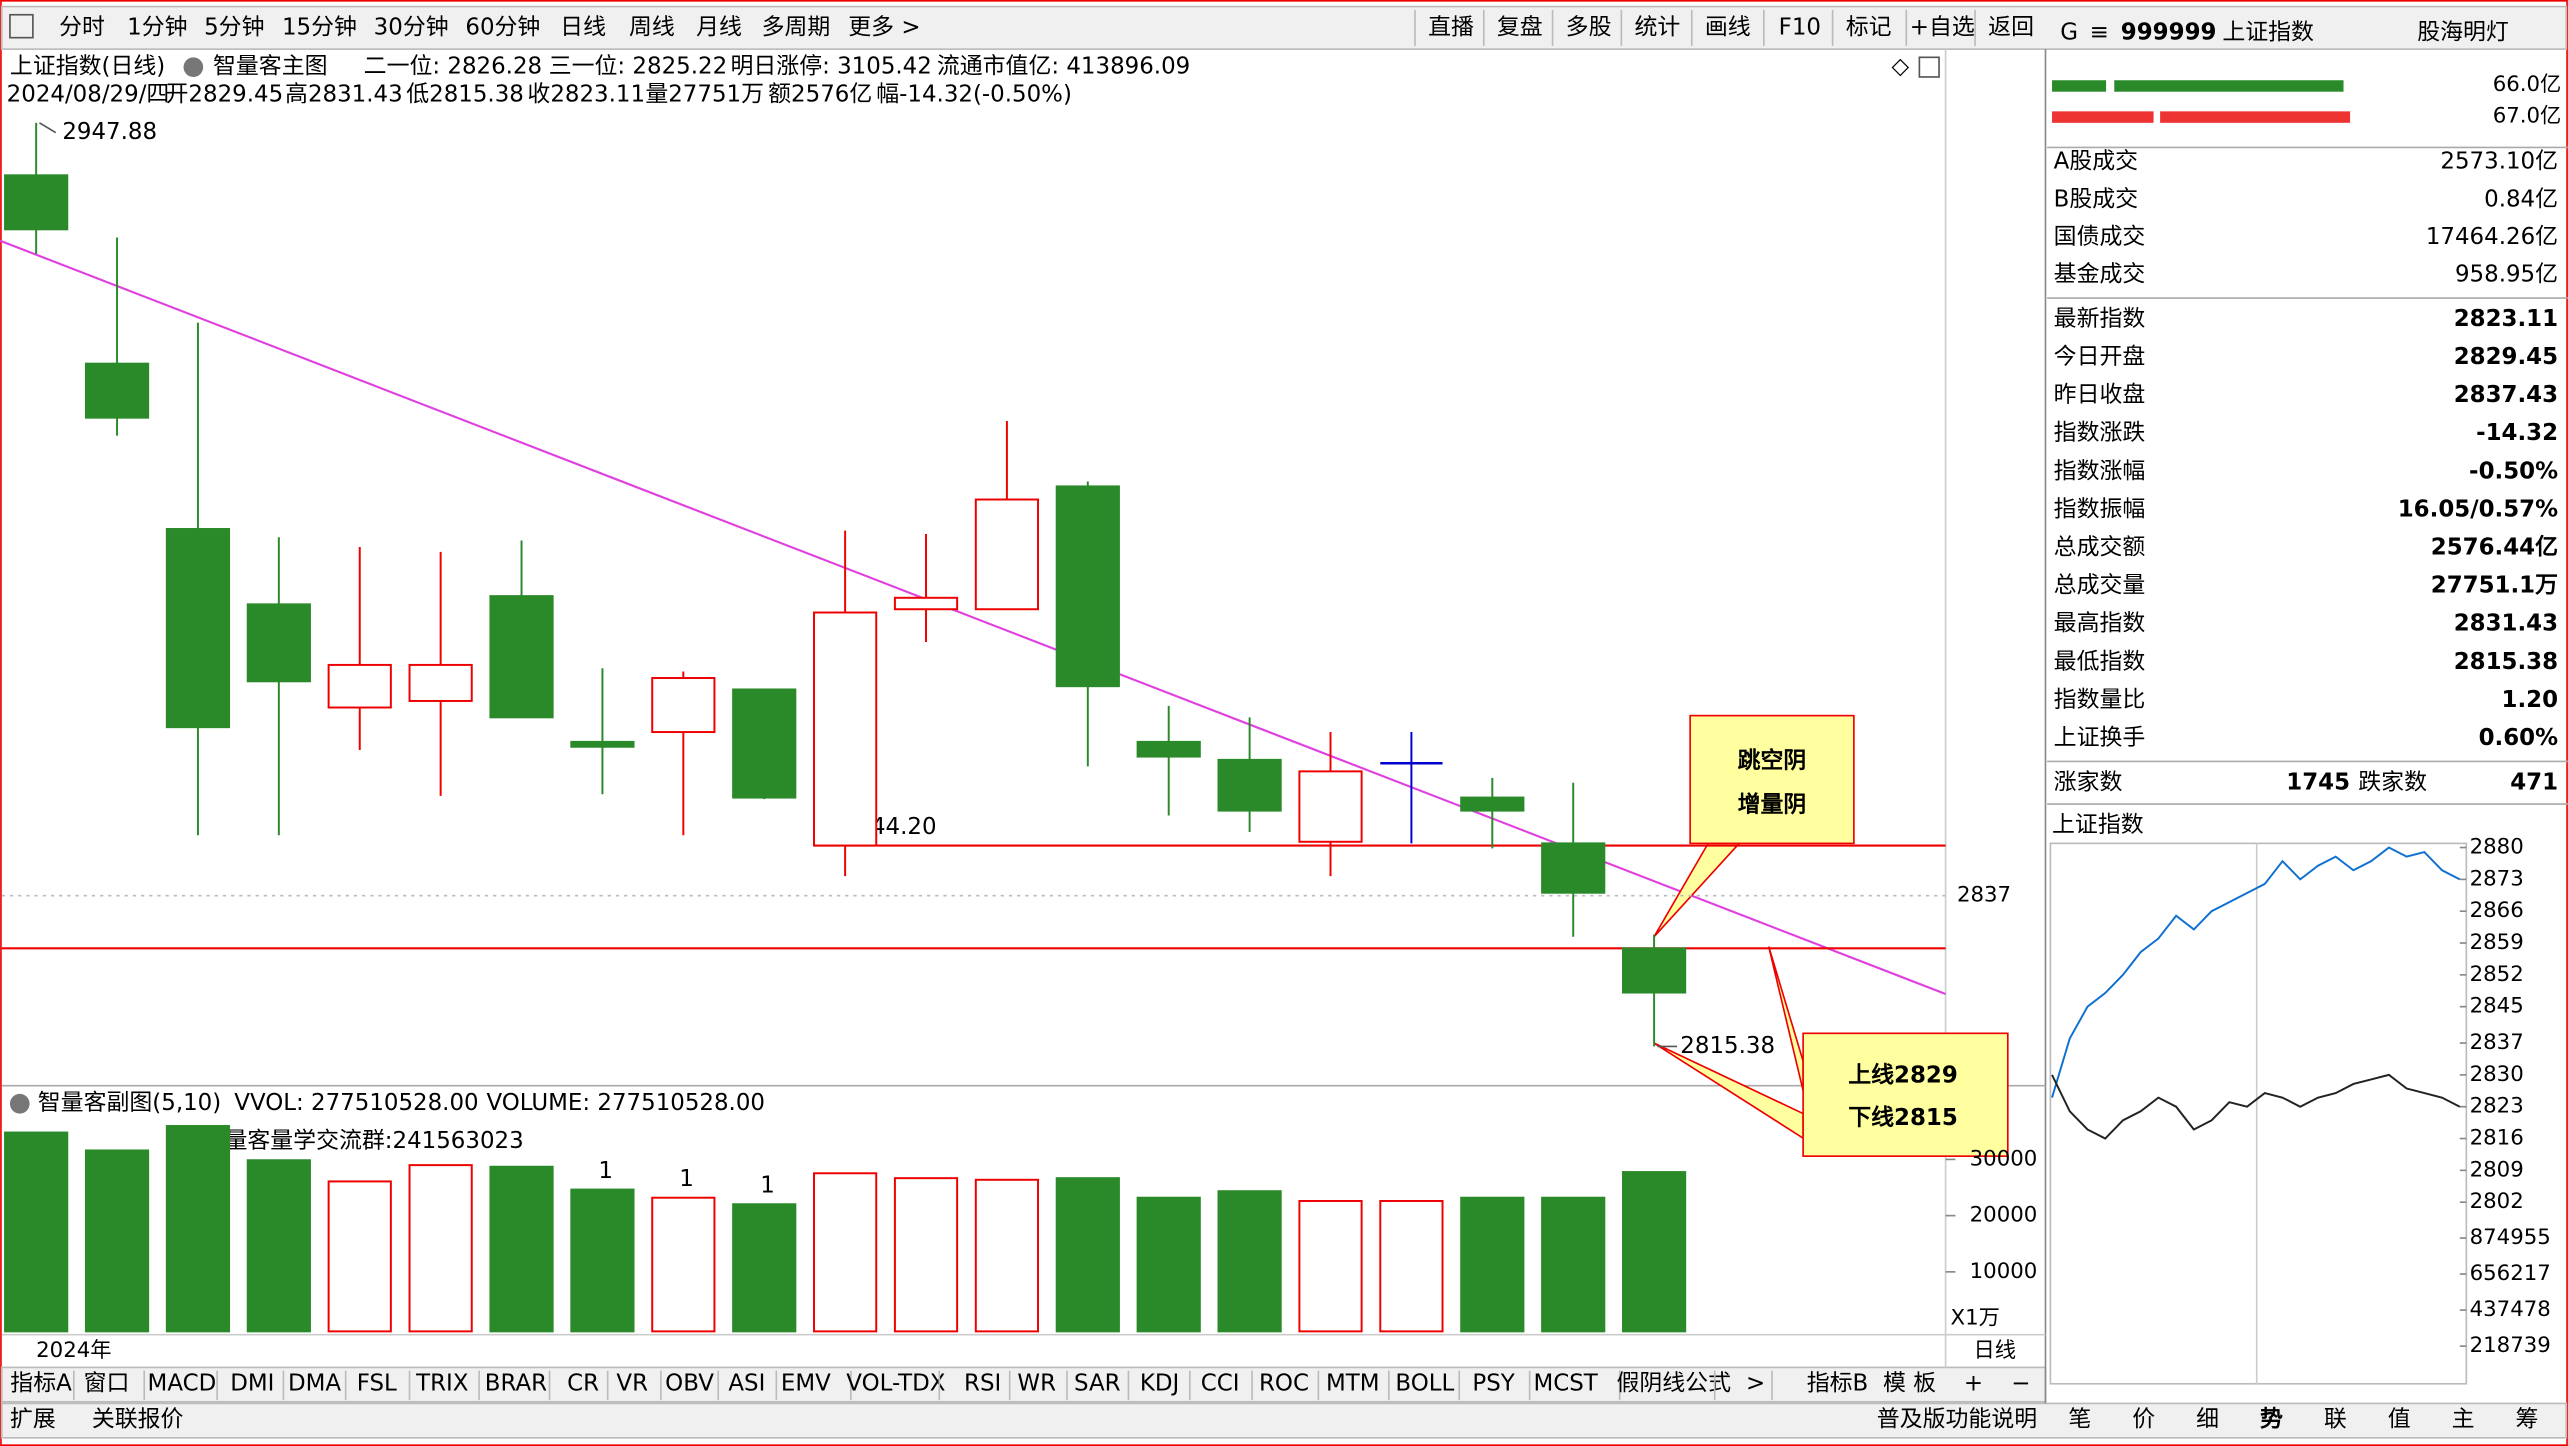  Describe the element at coordinates (2079, 1419) in the screenshot. I see `side-tab: 笔` at that location.